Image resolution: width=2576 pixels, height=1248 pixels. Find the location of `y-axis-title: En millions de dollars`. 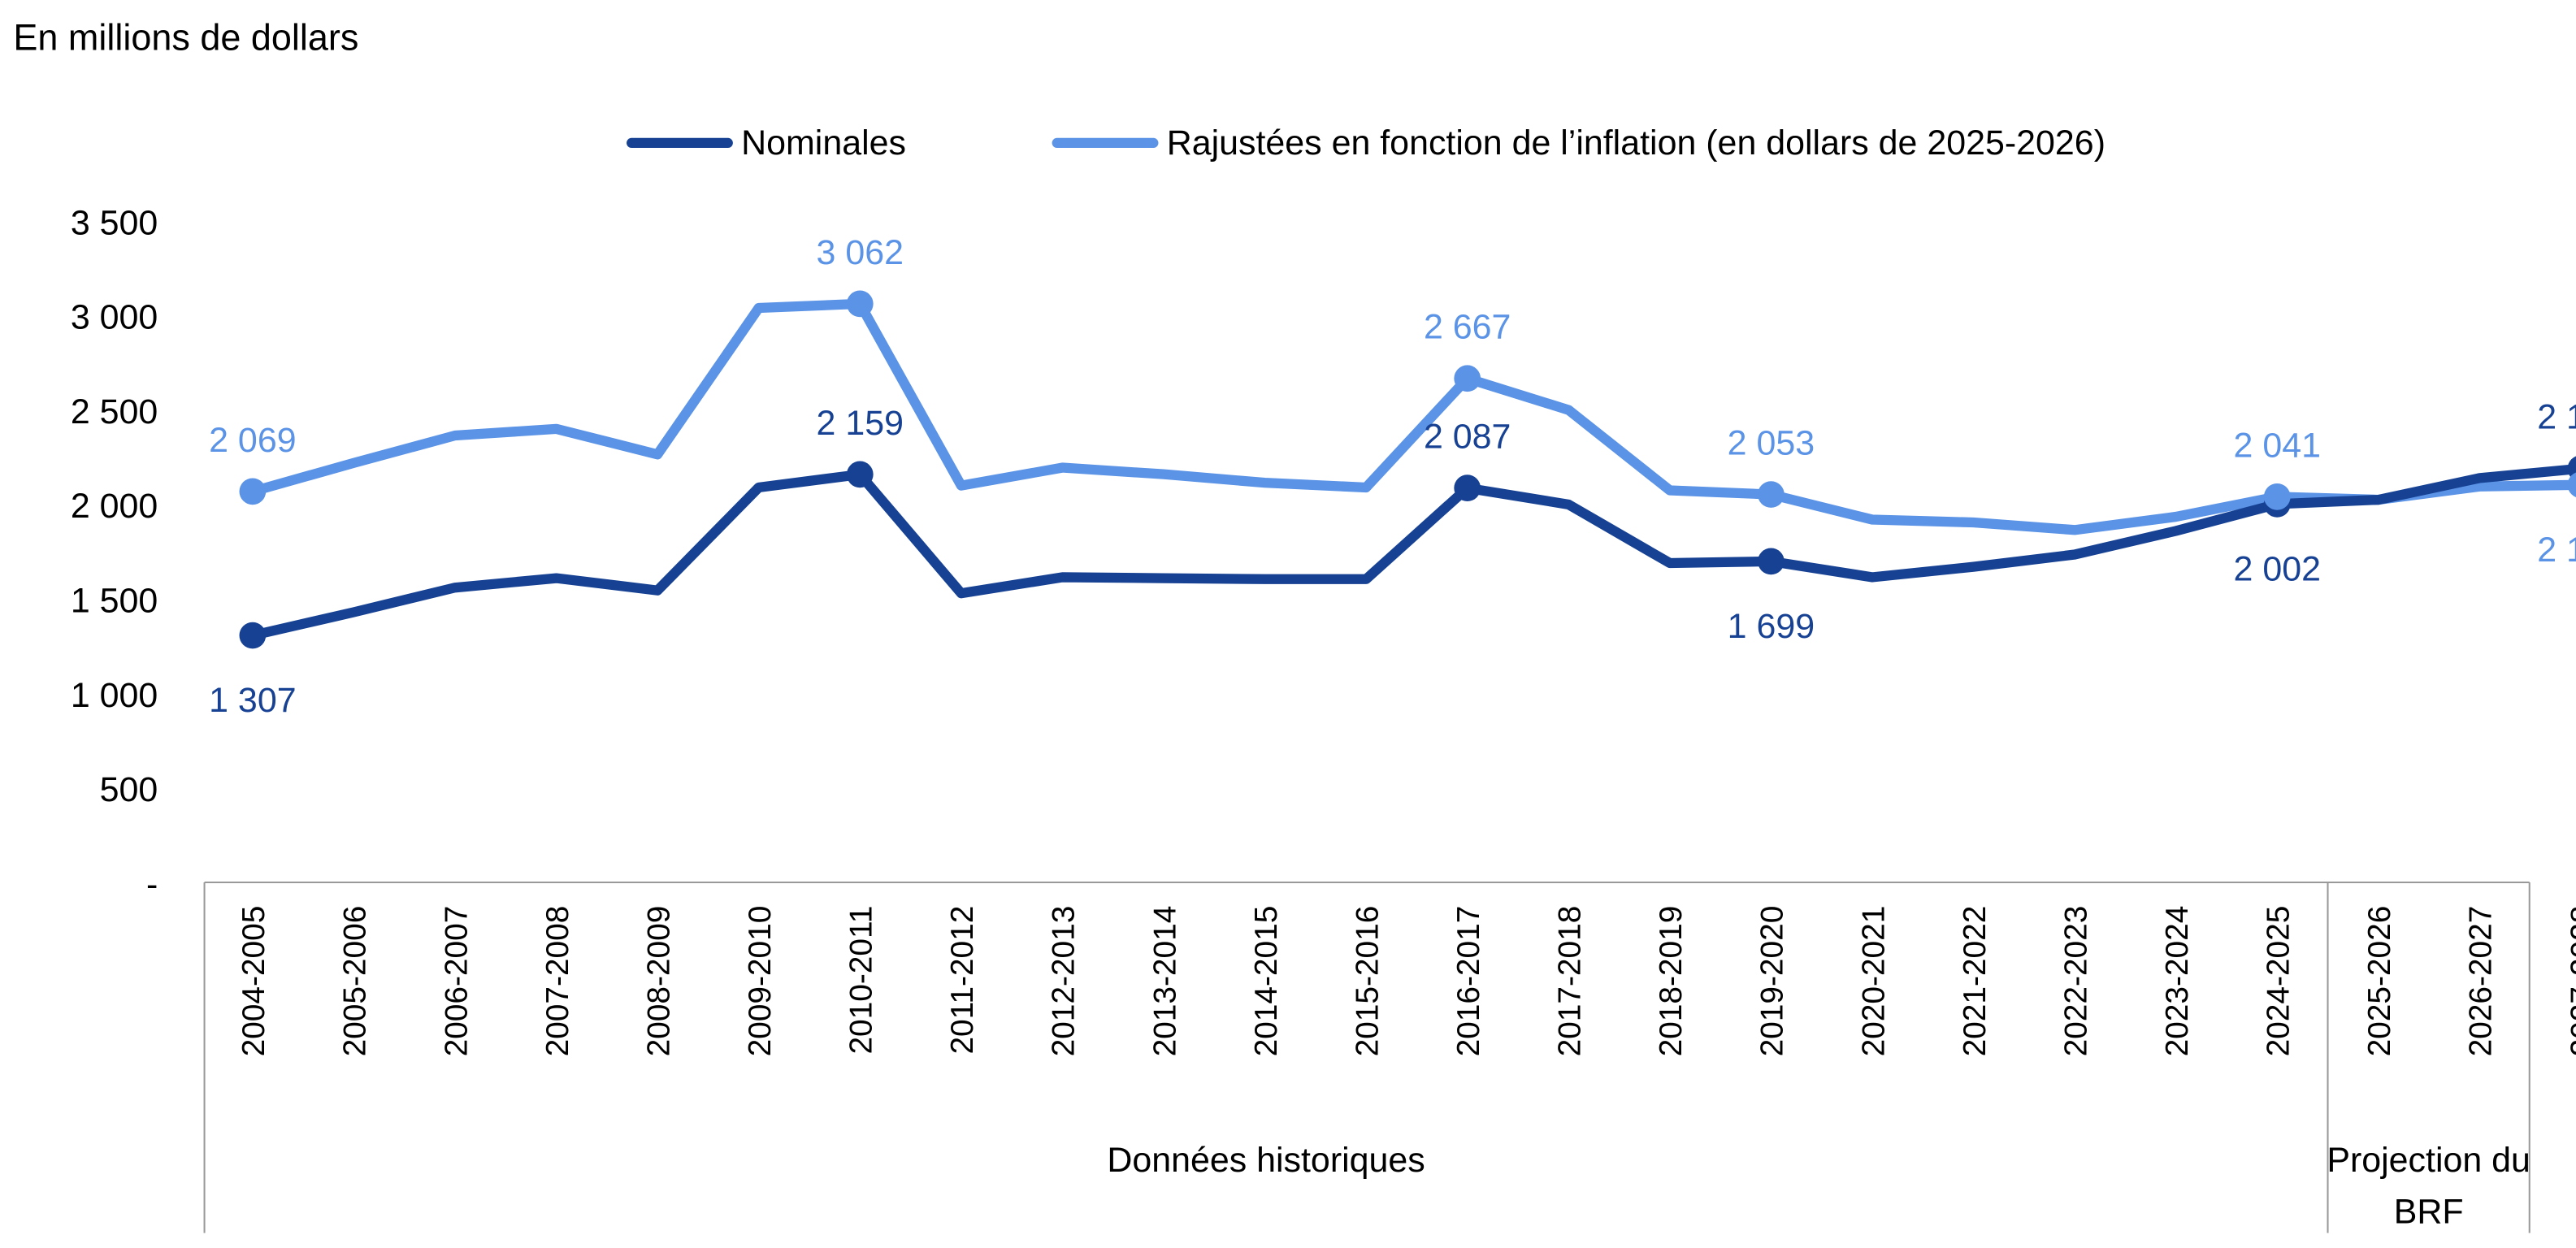

y-axis-title: En millions de dollars is located at coordinates (185, 37).